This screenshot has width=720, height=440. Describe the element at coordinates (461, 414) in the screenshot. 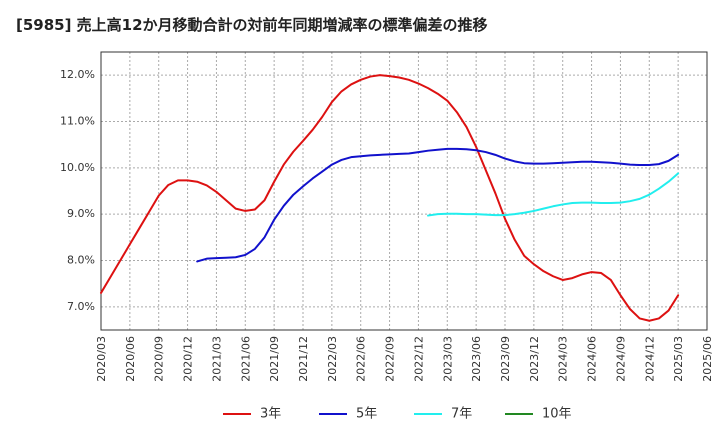

I see `legend-label-2: 7年` at that location.